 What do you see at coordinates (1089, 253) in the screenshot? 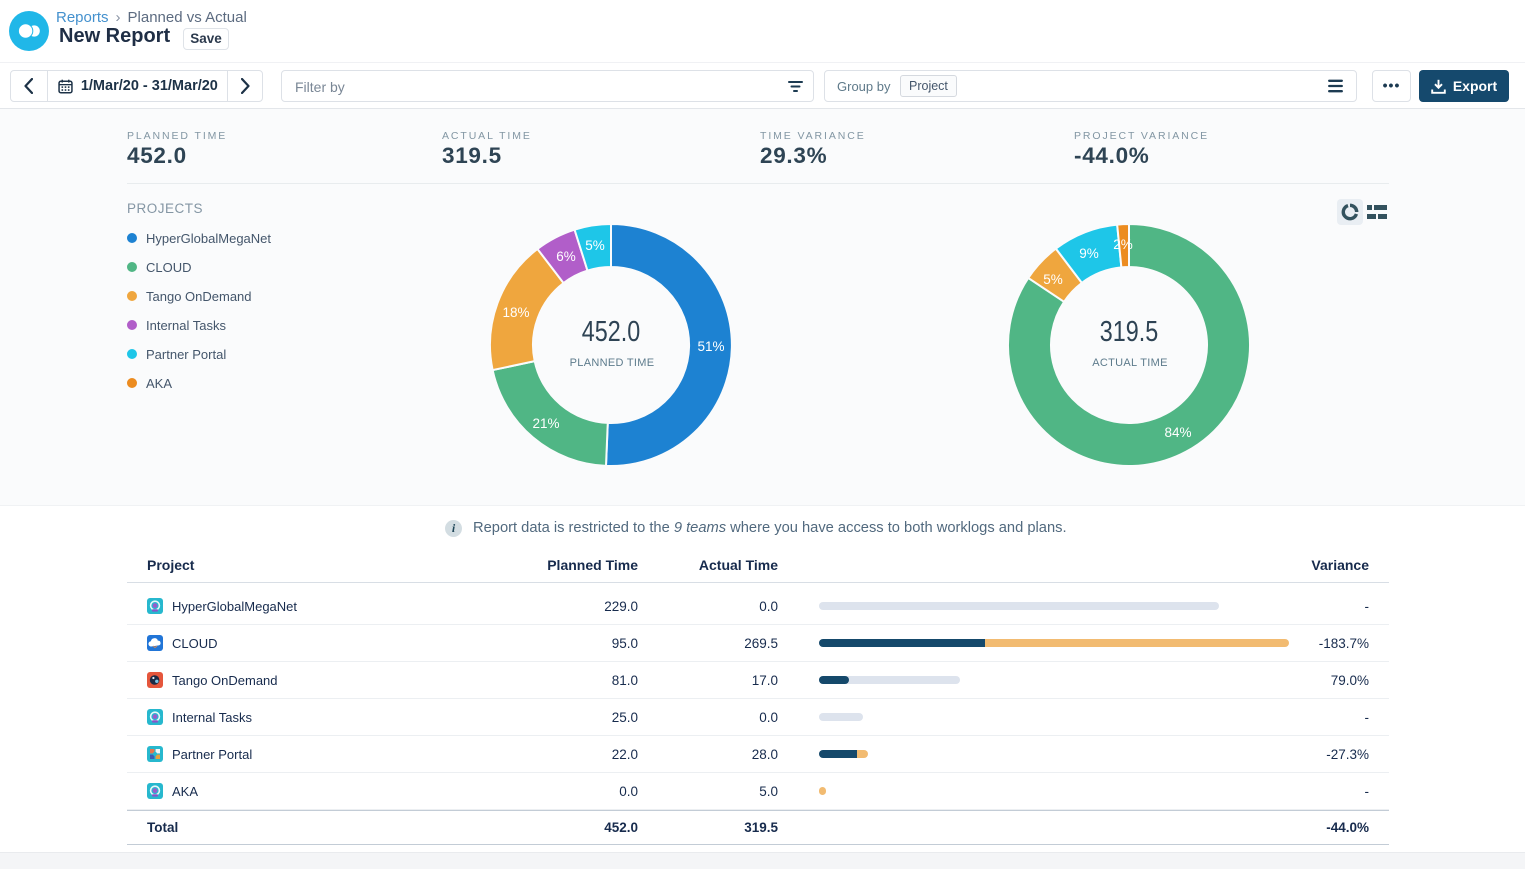
I see `svg-text: 9%` at bounding box center [1089, 253].